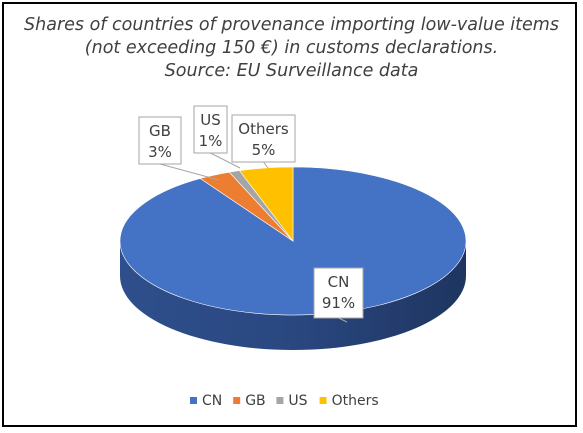 The image size is (583, 433). I want to click on legend-item-us: US, so click(292, 401).